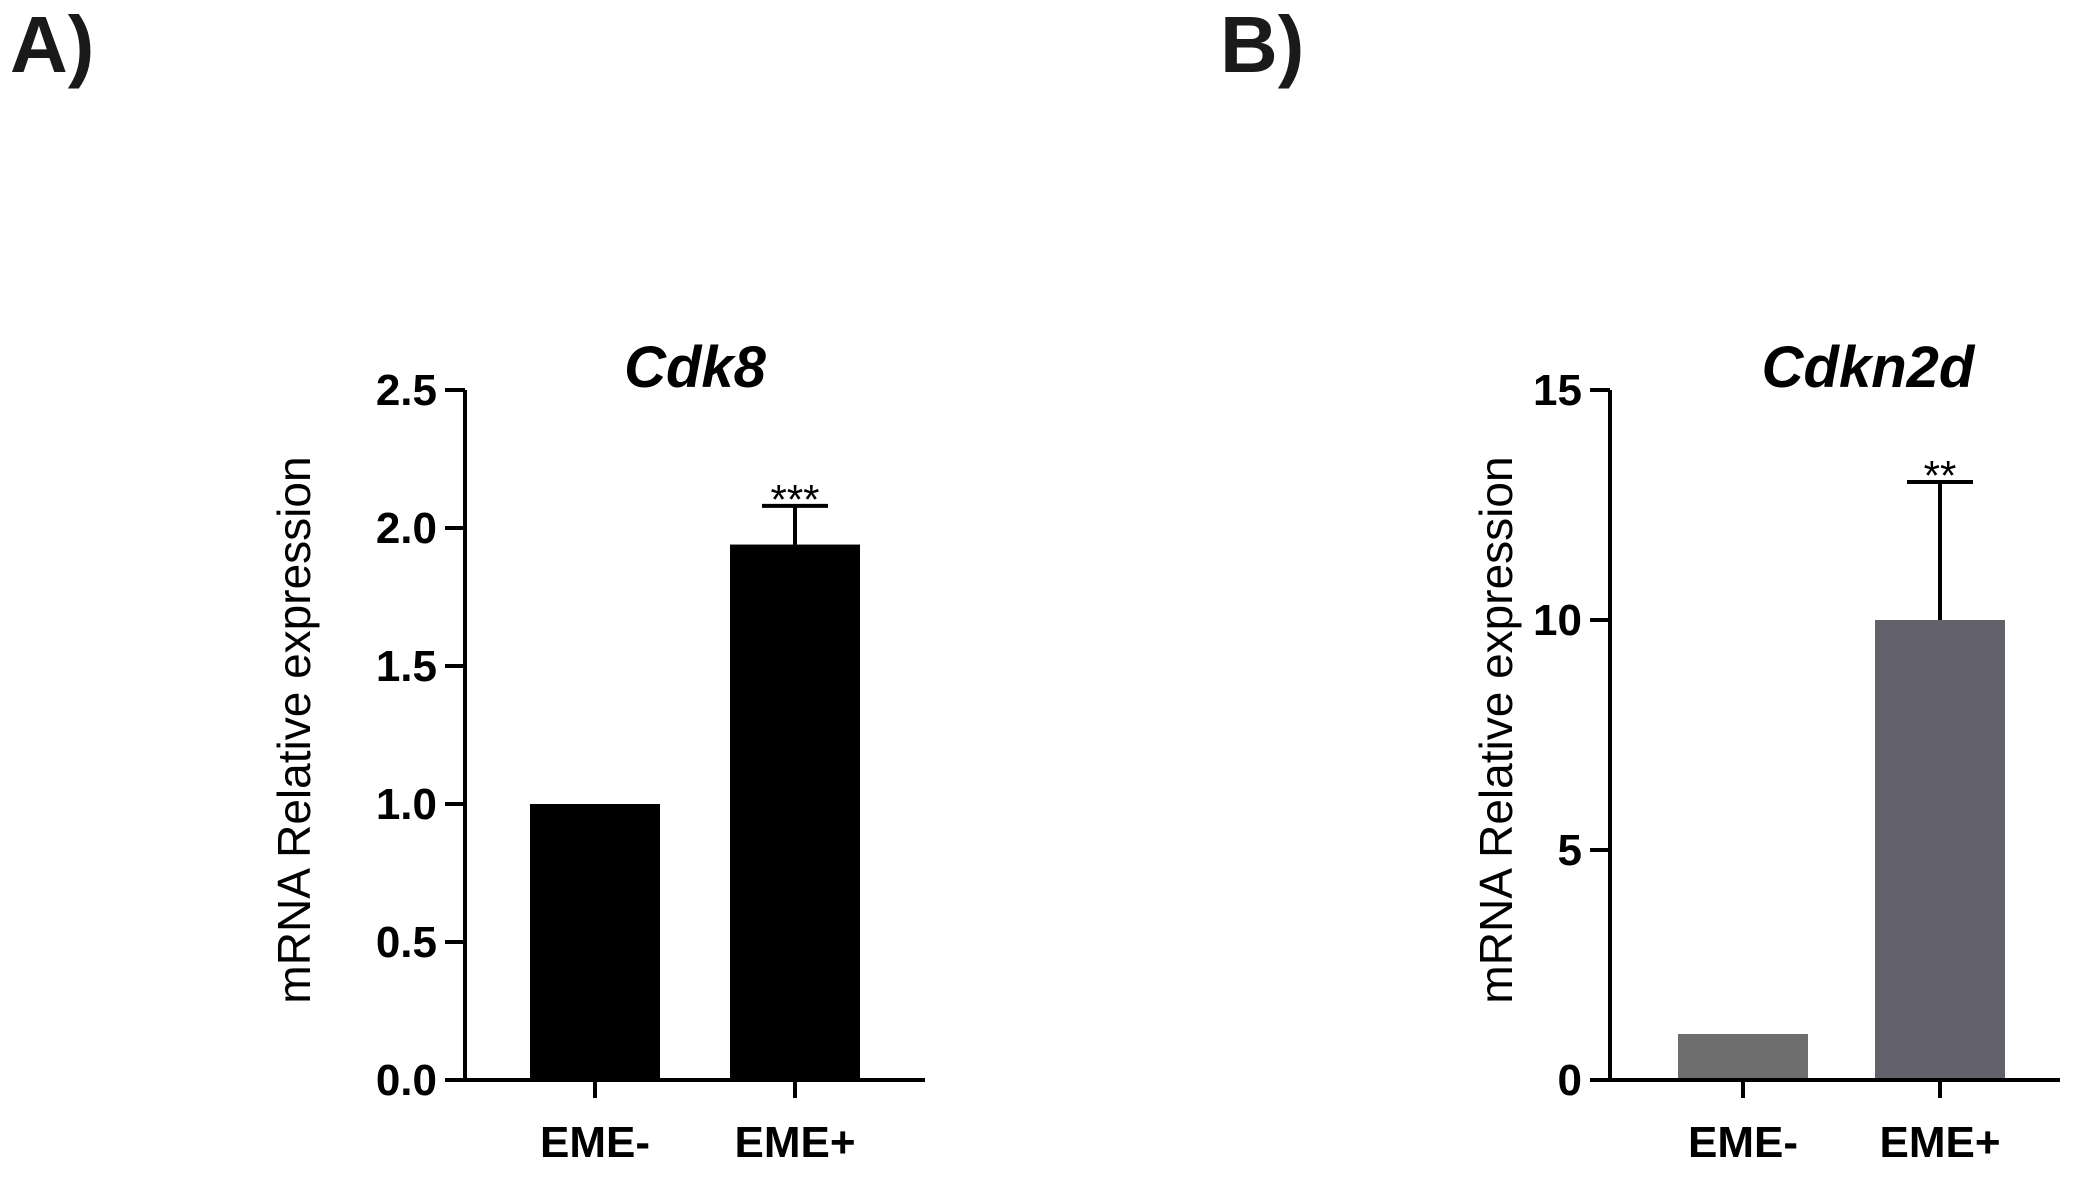 This screenshot has height=1177, width=2086. What do you see at coordinates (406, 1080) in the screenshot?
I see `y-tick-label: 0.0` at bounding box center [406, 1080].